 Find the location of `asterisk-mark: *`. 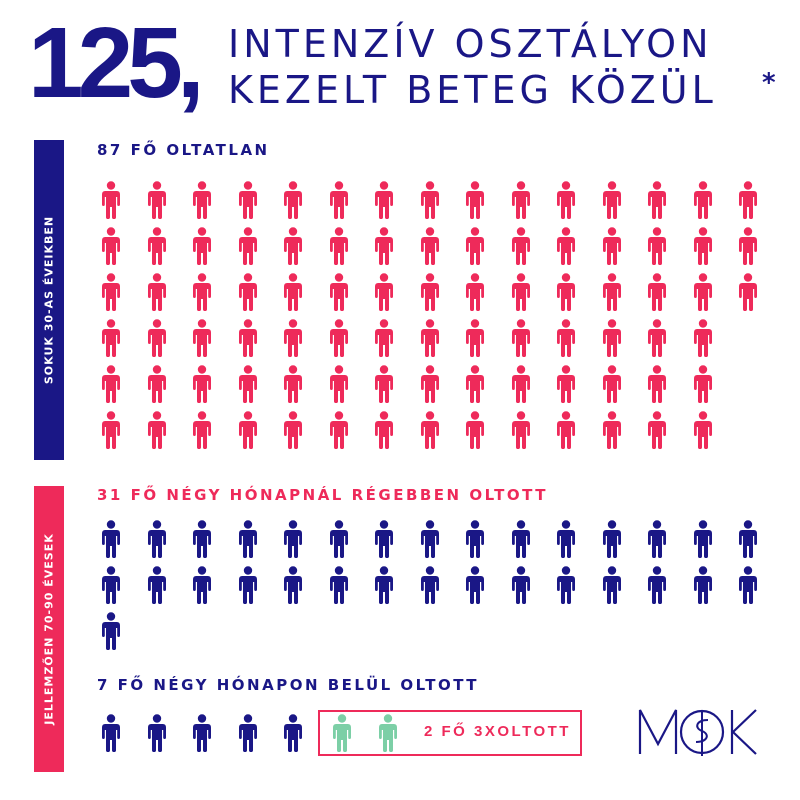

asterisk-mark: * is located at coordinates (769, 83).